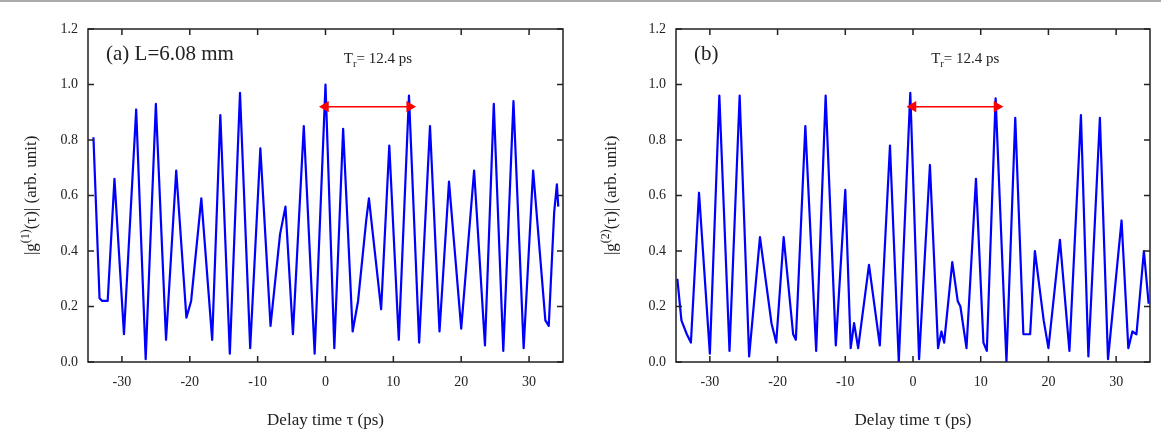  What do you see at coordinates (706, 53) in the screenshot?
I see `text: (b)` at bounding box center [706, 53].